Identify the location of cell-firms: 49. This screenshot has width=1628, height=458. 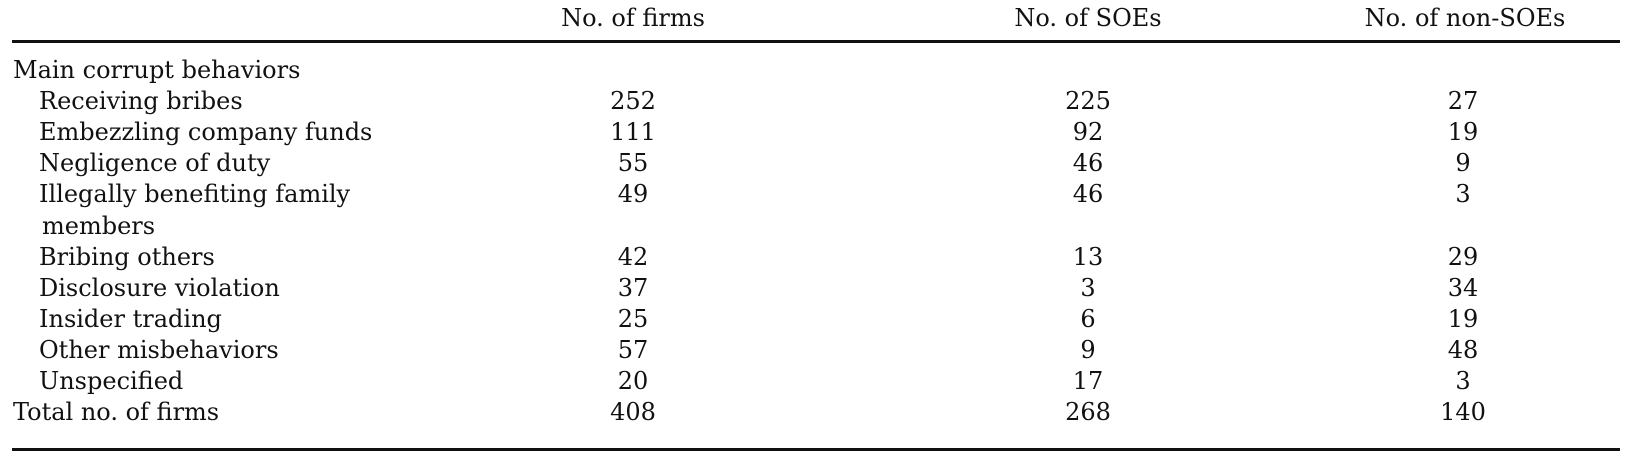
(633, 194).